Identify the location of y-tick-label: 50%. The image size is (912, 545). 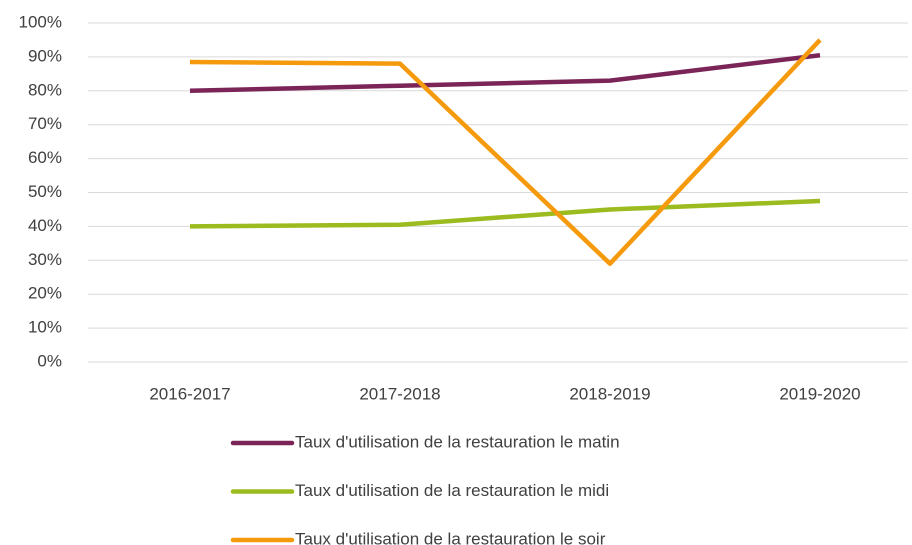
(45, 191).